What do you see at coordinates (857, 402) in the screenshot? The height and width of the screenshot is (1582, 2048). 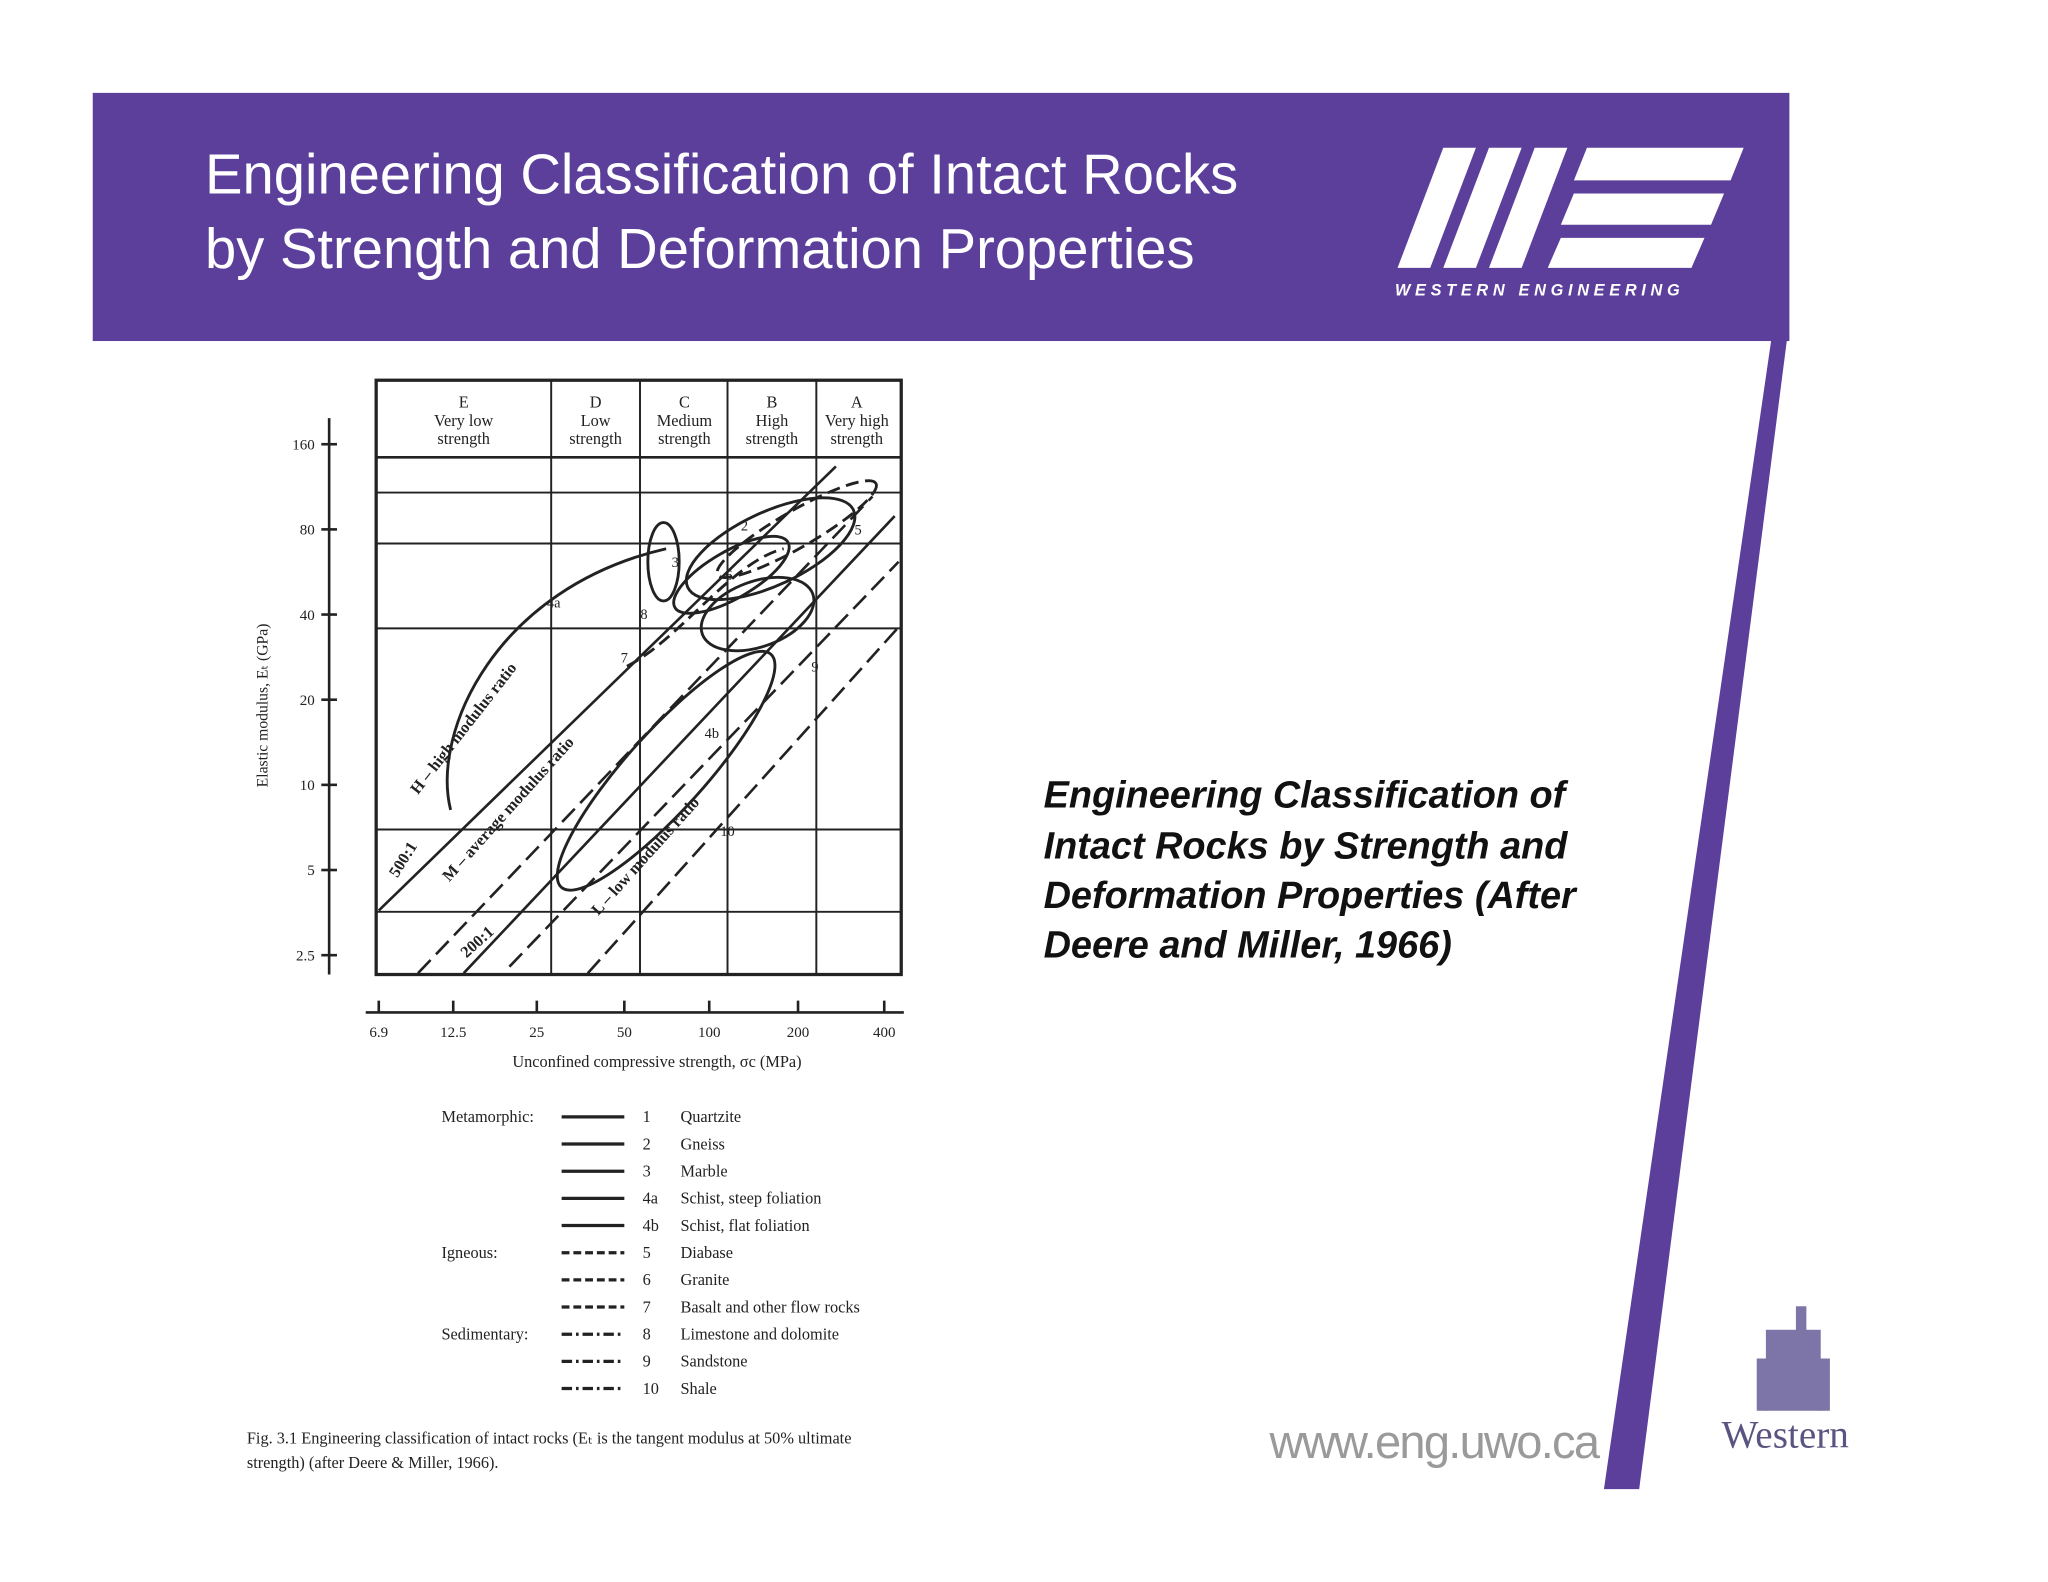 I see `strength-class: A` at bounding box center [857, 402].